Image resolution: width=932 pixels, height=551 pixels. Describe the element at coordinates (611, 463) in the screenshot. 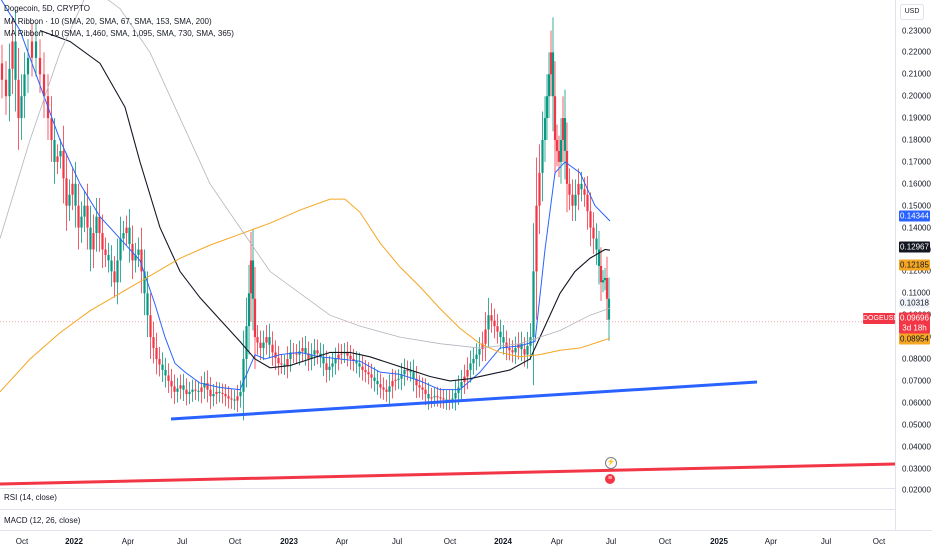

I see `dividend-event-icon: ⚡` at that location.